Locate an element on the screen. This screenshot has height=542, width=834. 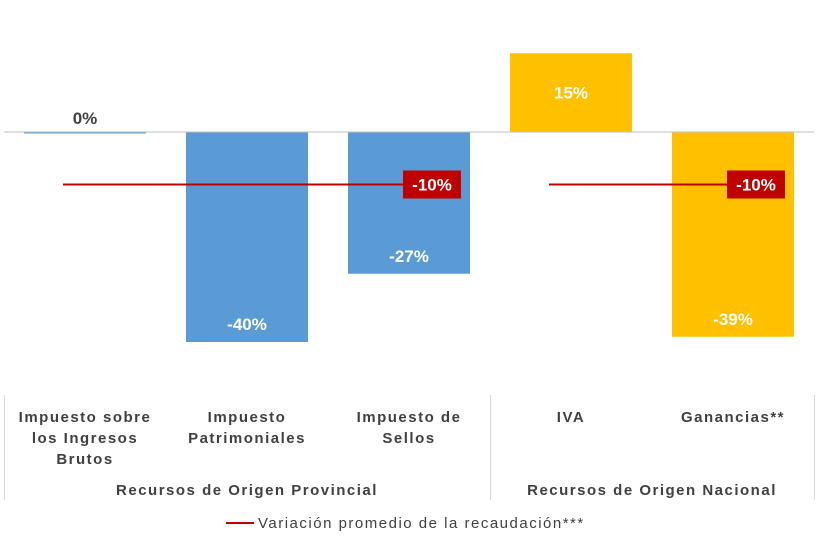
average-label-1: -10% is located at coordinates (756, 185).